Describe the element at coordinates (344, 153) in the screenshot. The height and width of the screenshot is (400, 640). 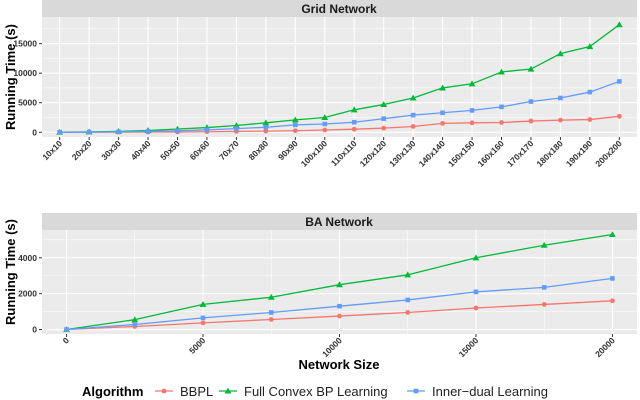
I see `x-tick-label: 110x110` at that location.